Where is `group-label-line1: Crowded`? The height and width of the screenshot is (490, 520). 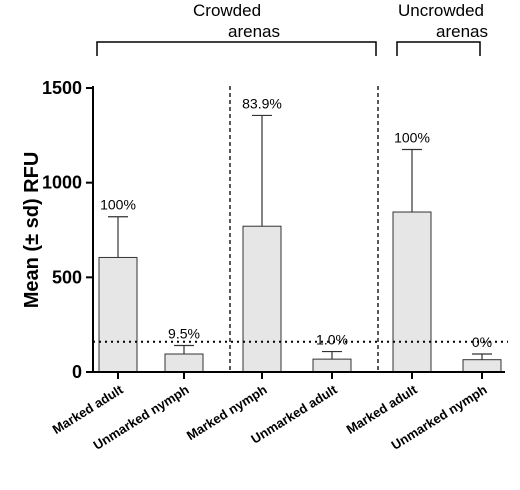
group-label-line1: Crowded is located at coordinates (227, 10).